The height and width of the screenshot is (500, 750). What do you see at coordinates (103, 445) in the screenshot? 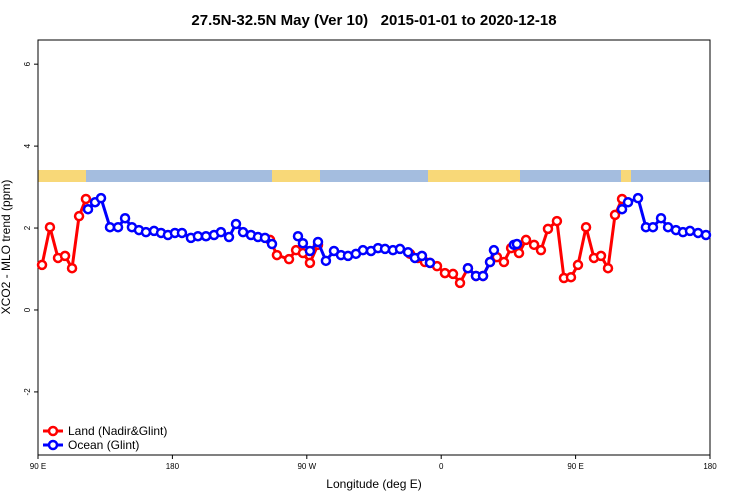
I see `legend-label: Ocean (Glint)` at bounding box center [103, 445].